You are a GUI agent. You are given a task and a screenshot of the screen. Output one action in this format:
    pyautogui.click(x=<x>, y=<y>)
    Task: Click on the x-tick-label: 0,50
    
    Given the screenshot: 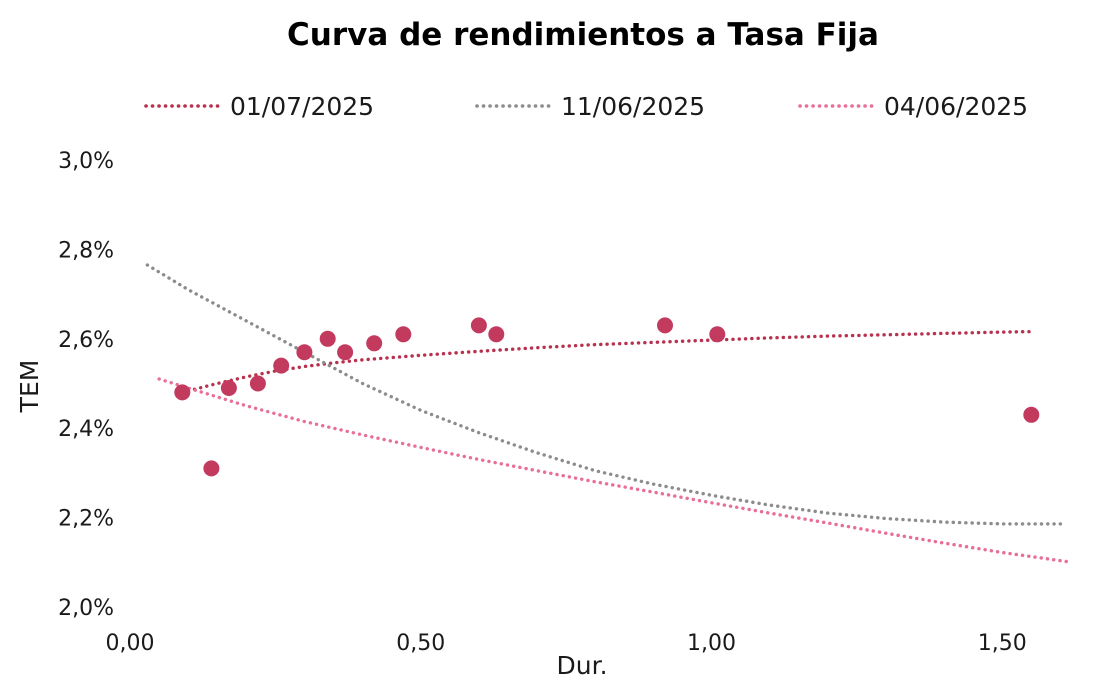 What is the action you would take?
    pyautogui.click(x=420, y=643)
    